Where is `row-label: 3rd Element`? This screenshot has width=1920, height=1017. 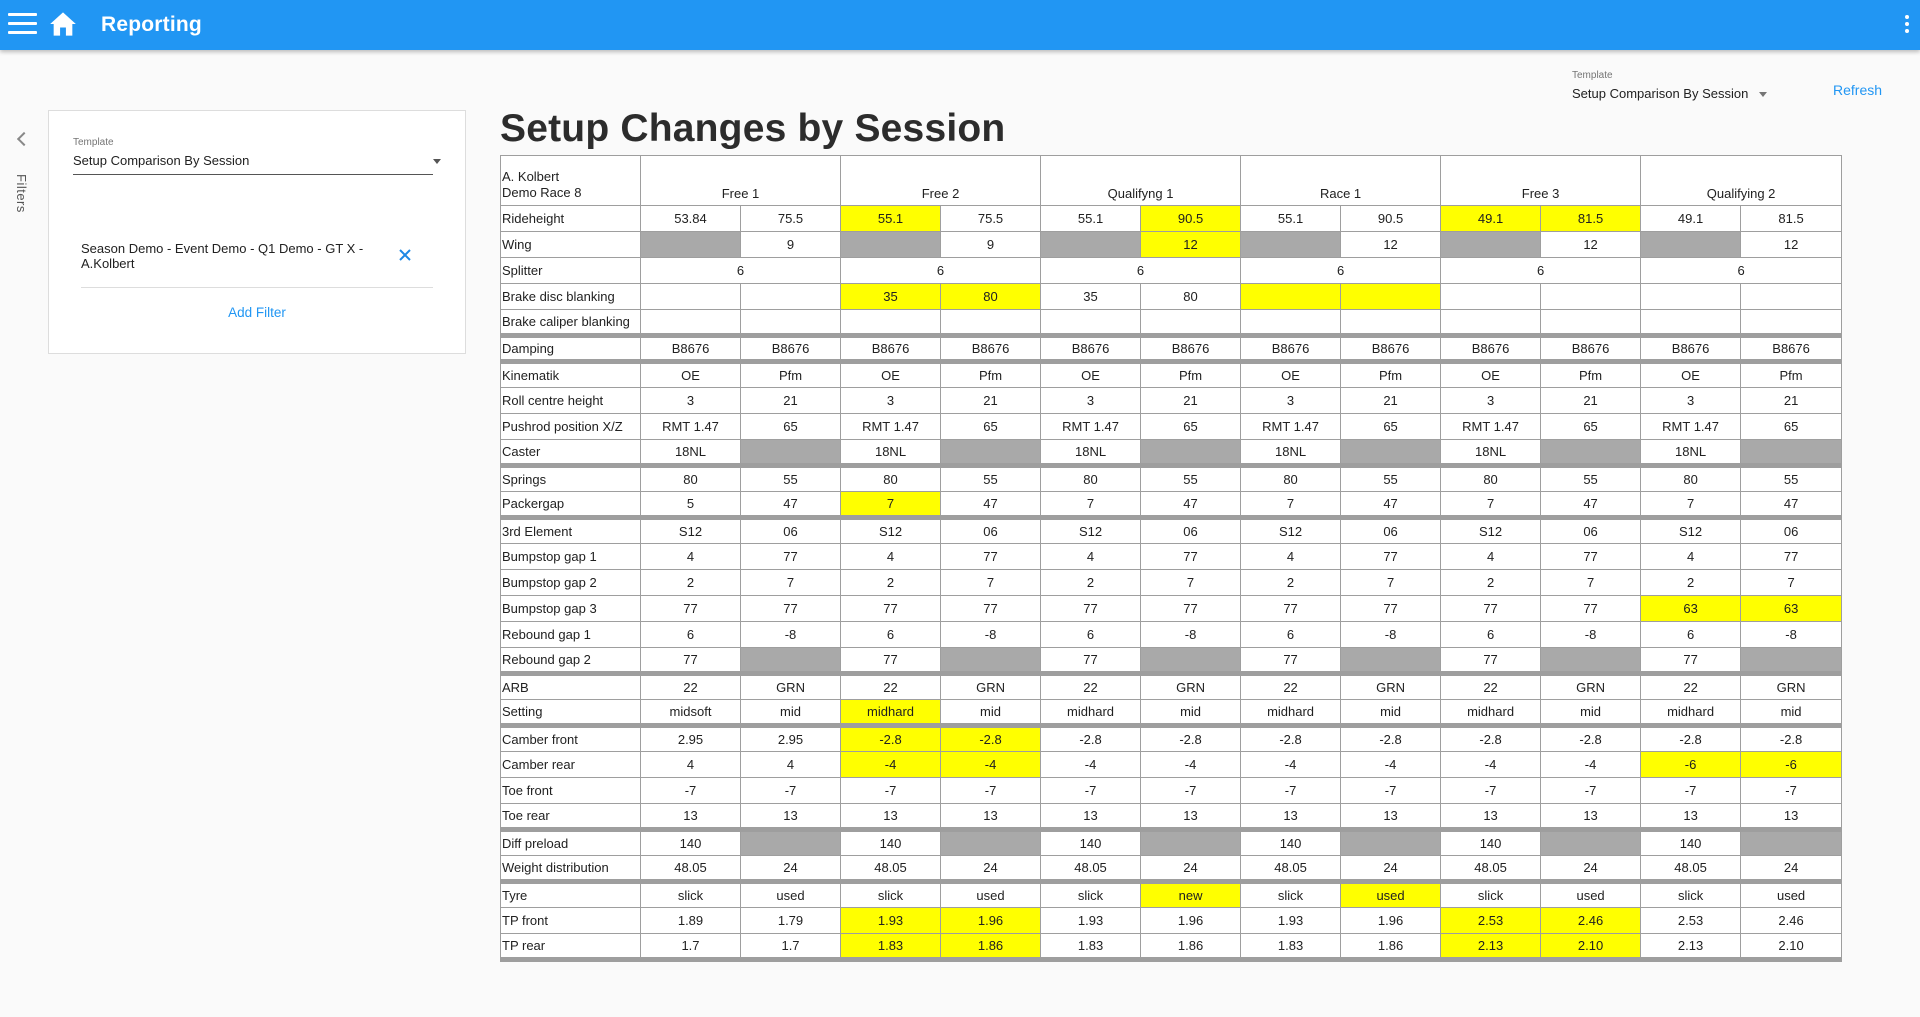 row-label: 3rd Element is located at coordinates (570, 529).